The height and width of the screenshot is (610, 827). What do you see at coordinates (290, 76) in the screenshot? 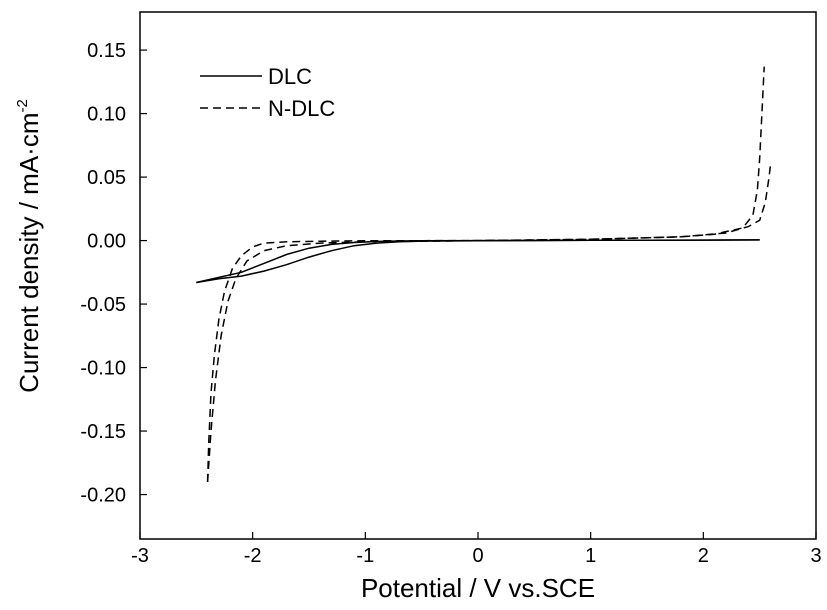
I see `legend-label-dlc: DLC` at bounding box center [290, 76].